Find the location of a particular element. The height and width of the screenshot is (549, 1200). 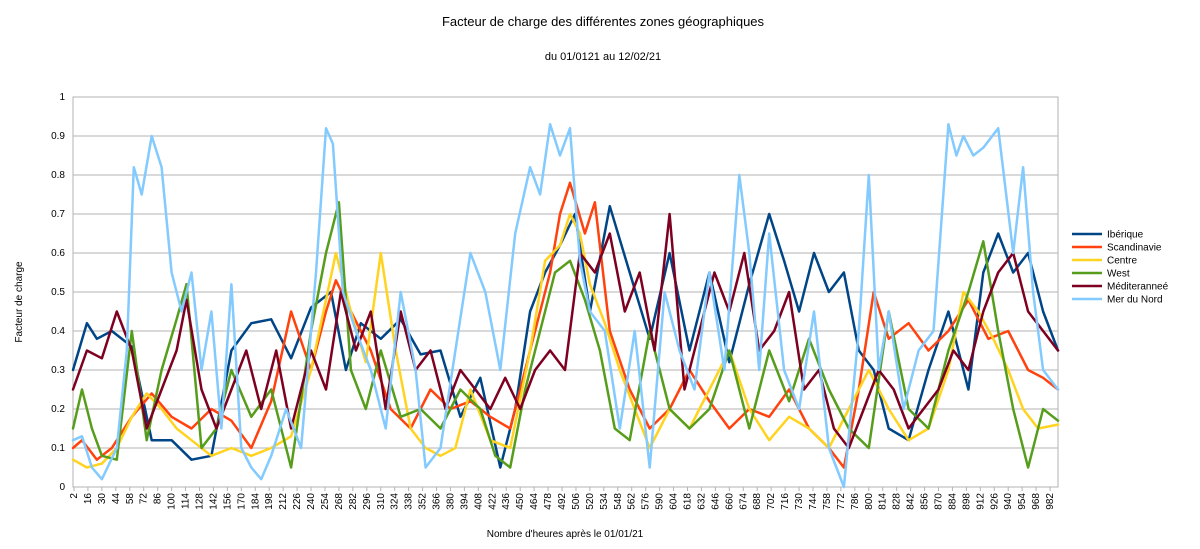

x-tick-label: 478 is located at coordinates (548, 501).